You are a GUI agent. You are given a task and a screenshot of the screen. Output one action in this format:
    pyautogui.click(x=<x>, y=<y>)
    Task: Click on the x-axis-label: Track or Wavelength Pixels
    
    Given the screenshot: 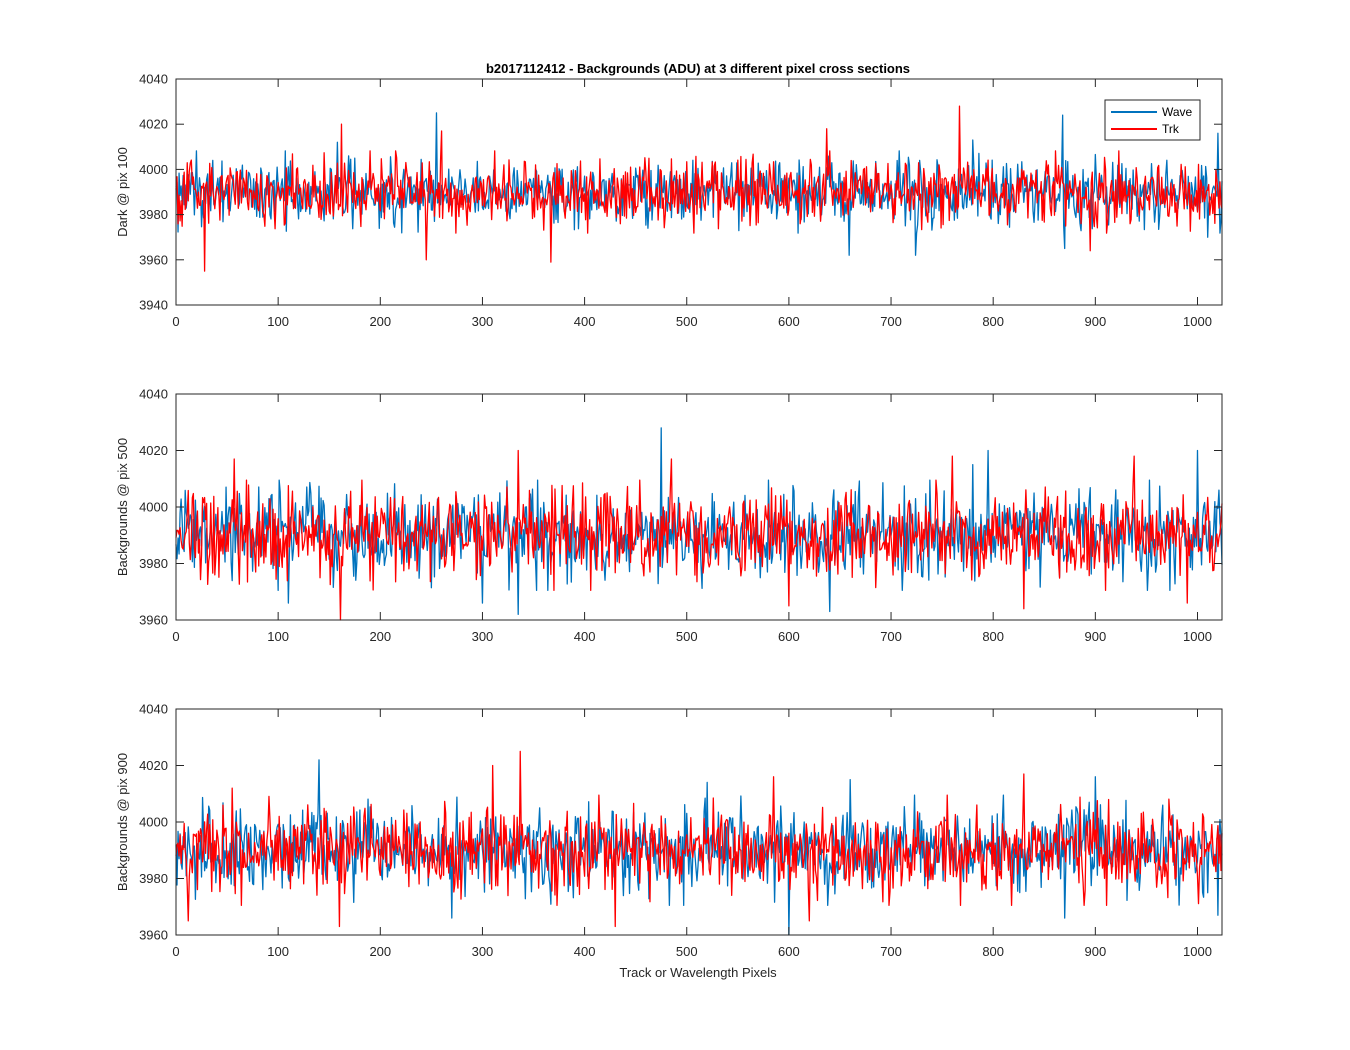 What is the action you would take?
    pyautogui.click(x=698, y=972)
    